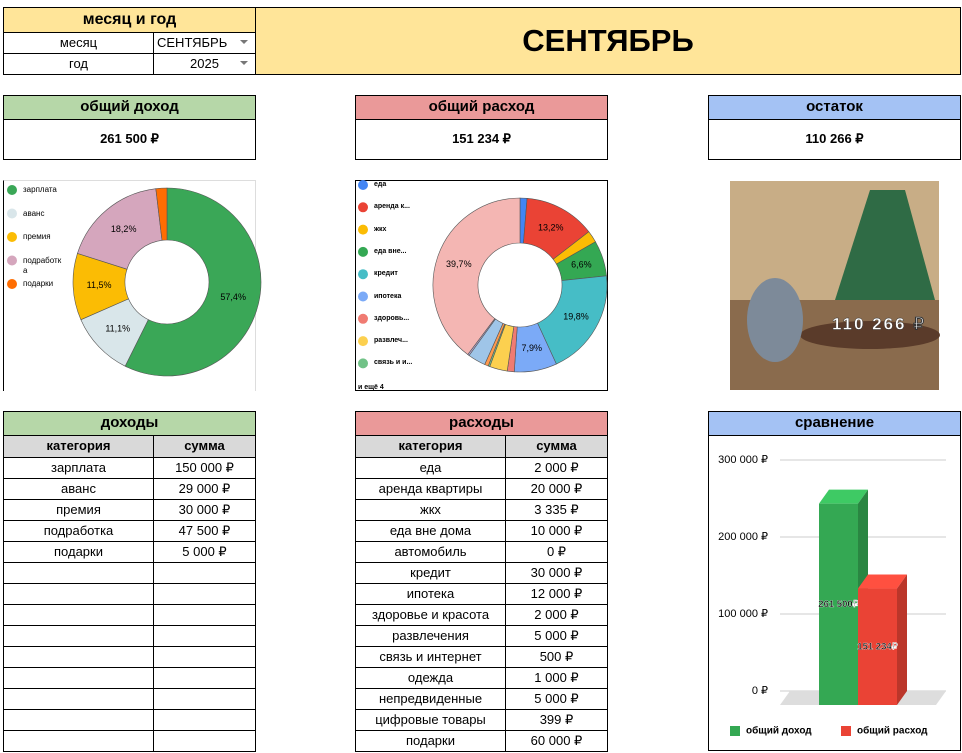  Describe the element at coordinates (870, 335) in the screenshot. I see `table-top` at that location.